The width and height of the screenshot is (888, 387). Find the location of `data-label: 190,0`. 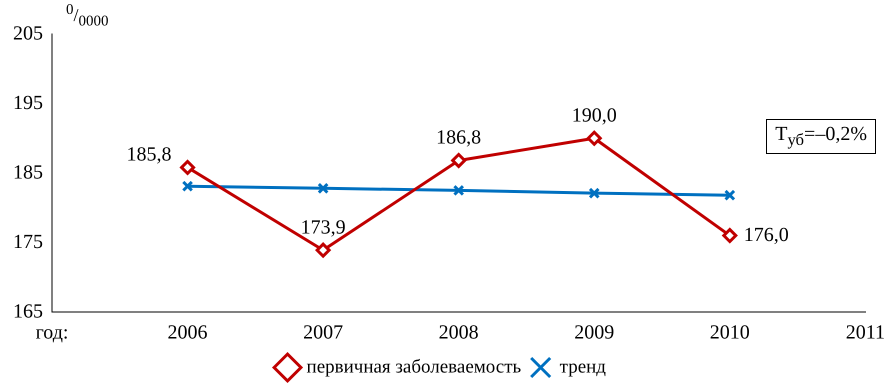

data-label: 190,0 is located at coordinates (594, 115).